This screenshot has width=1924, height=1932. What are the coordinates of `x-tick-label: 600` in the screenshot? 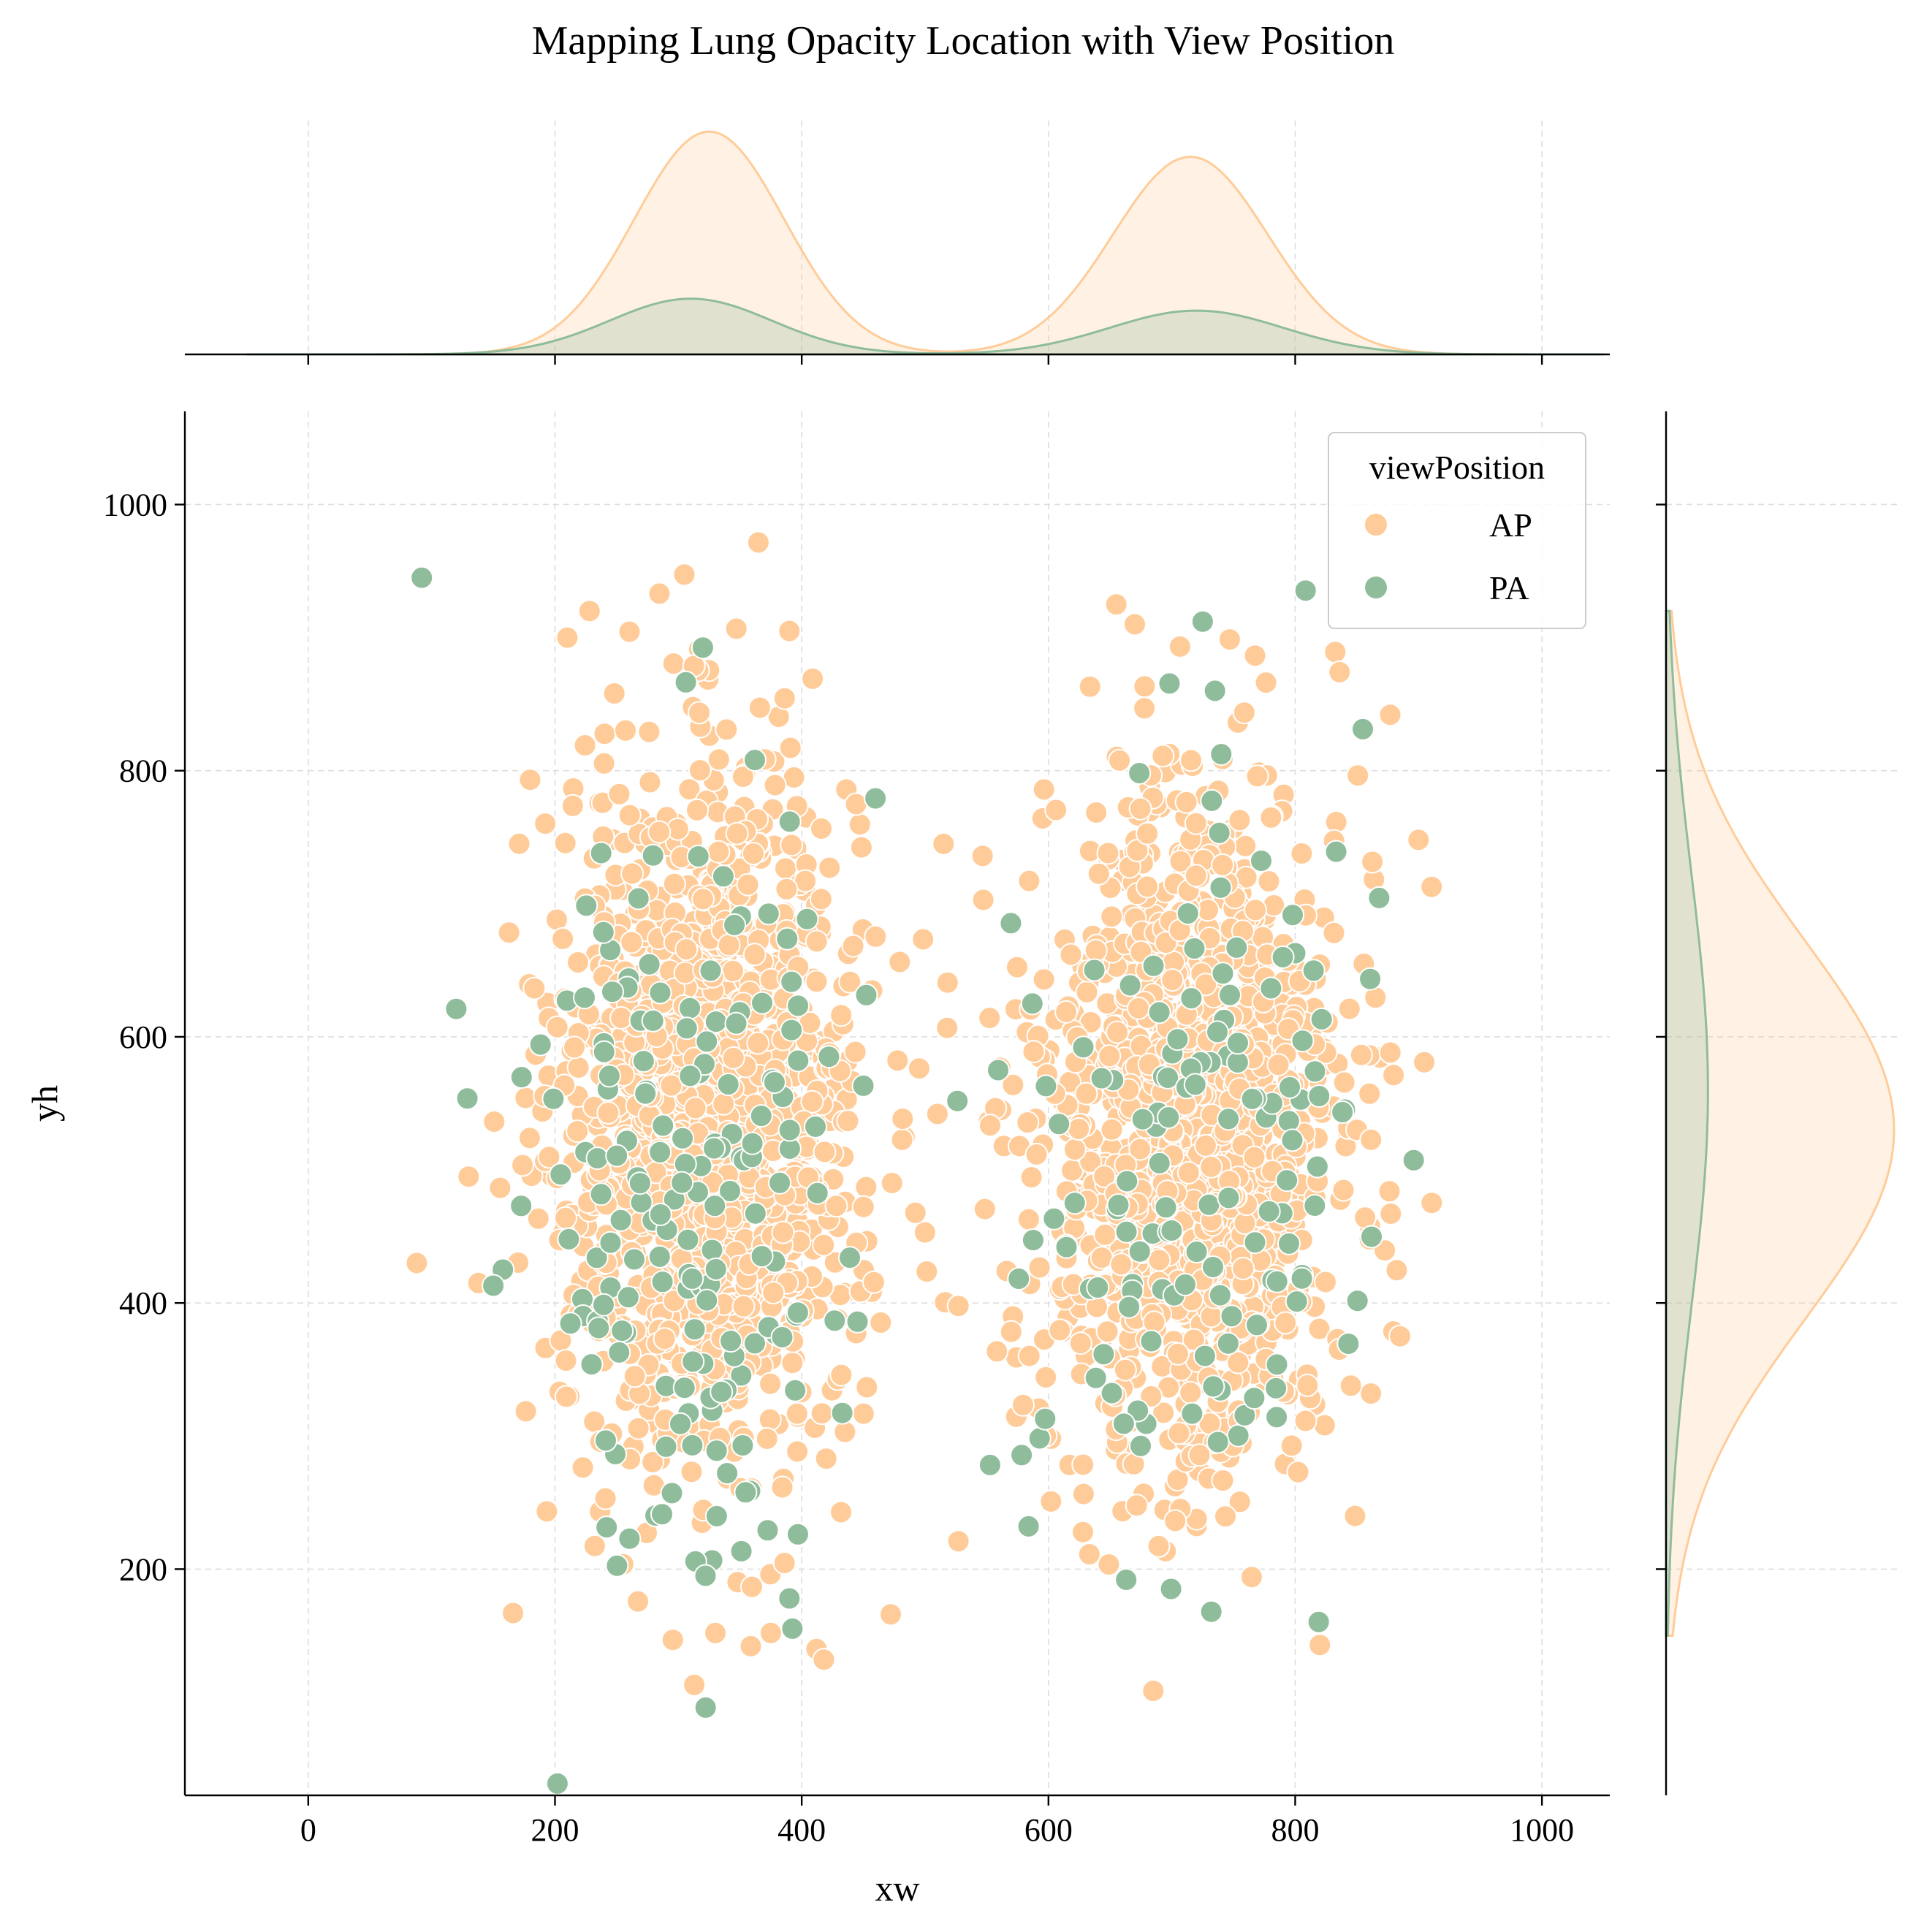 It's located at (1048, 1830).